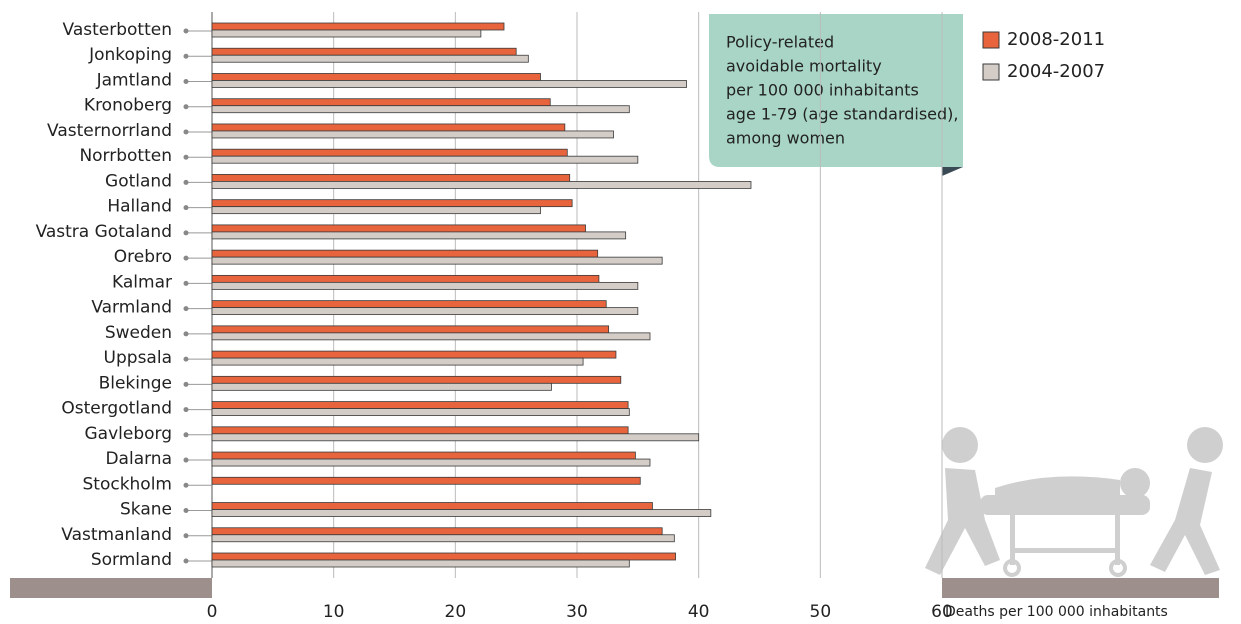  What do you see at coordinates (842, 114) in the screenshot?
I see `annotation-text: age 1-79 (age standardised),` at bounding box center [842, 114].